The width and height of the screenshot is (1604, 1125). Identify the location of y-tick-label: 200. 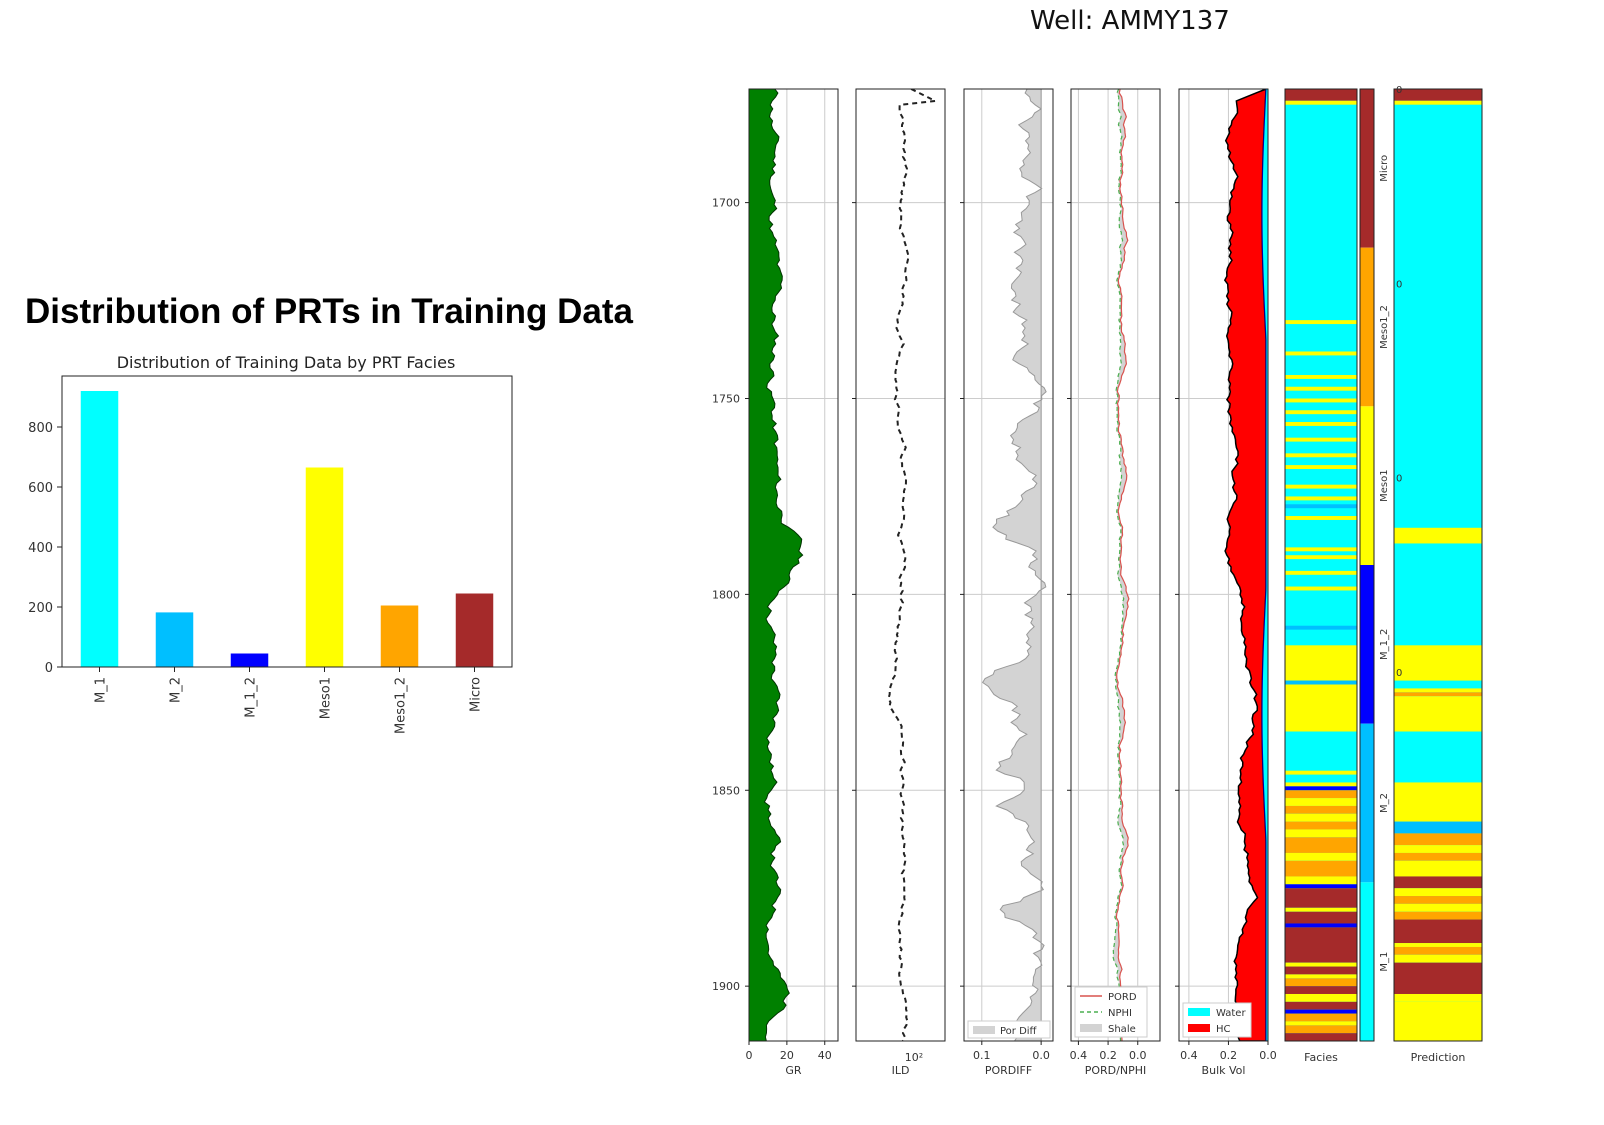
(40, 608).